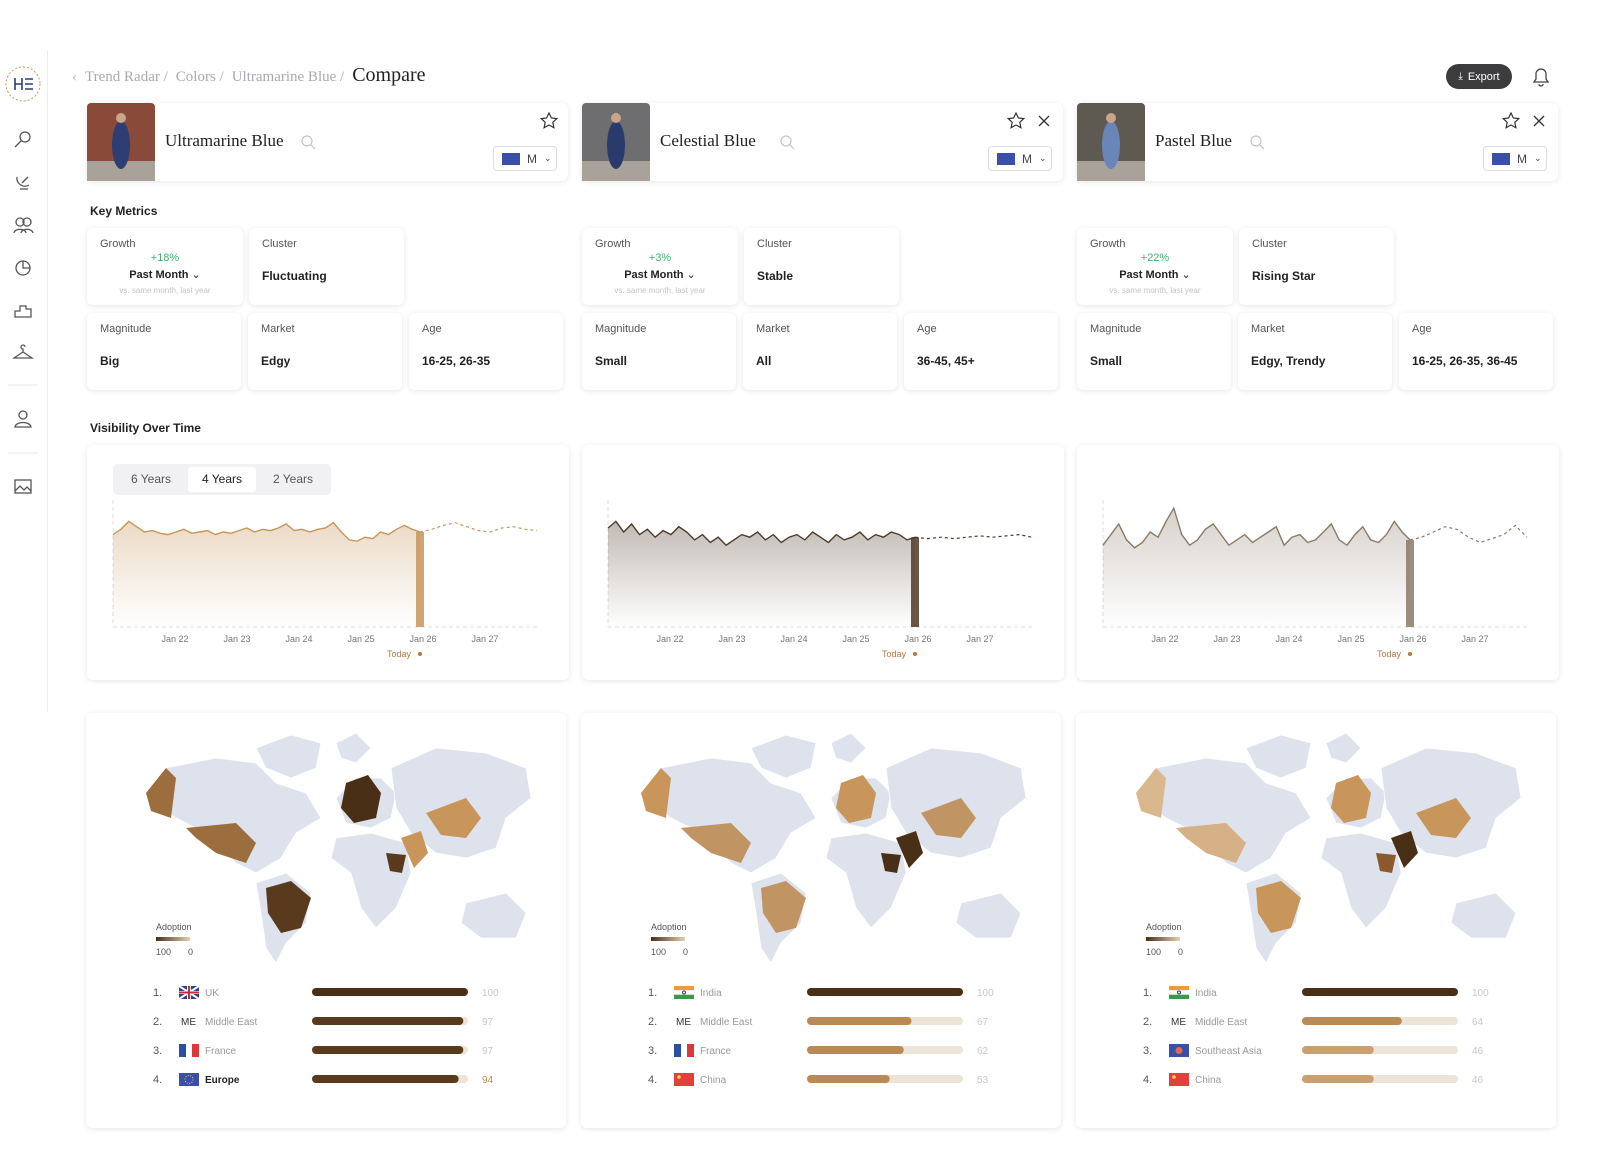 The image size is (1605, 1173). I want to click on visibility-area, so click(761, 574).